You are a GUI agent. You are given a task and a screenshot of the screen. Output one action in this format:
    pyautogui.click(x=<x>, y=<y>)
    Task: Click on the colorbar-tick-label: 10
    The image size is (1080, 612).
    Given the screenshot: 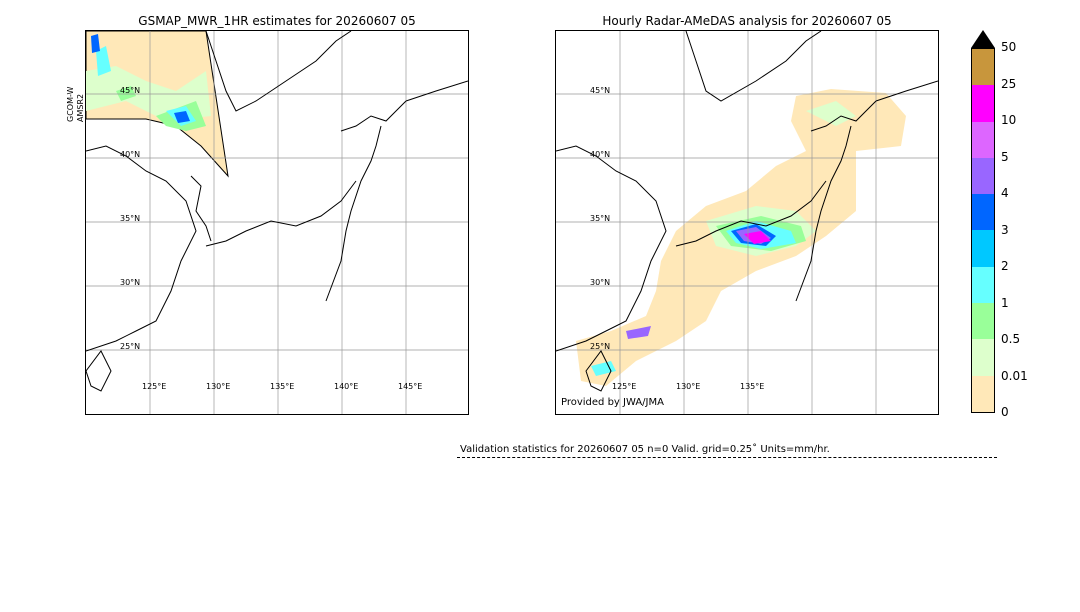 What is the action you would take?
    pyautogui.click(x=1009, y=120)
    